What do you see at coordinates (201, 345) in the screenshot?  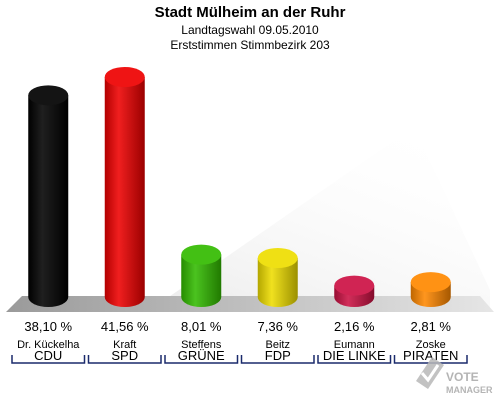 I see `candidate-label-gr-ne: Steffens` at bounding box center [201, 345].